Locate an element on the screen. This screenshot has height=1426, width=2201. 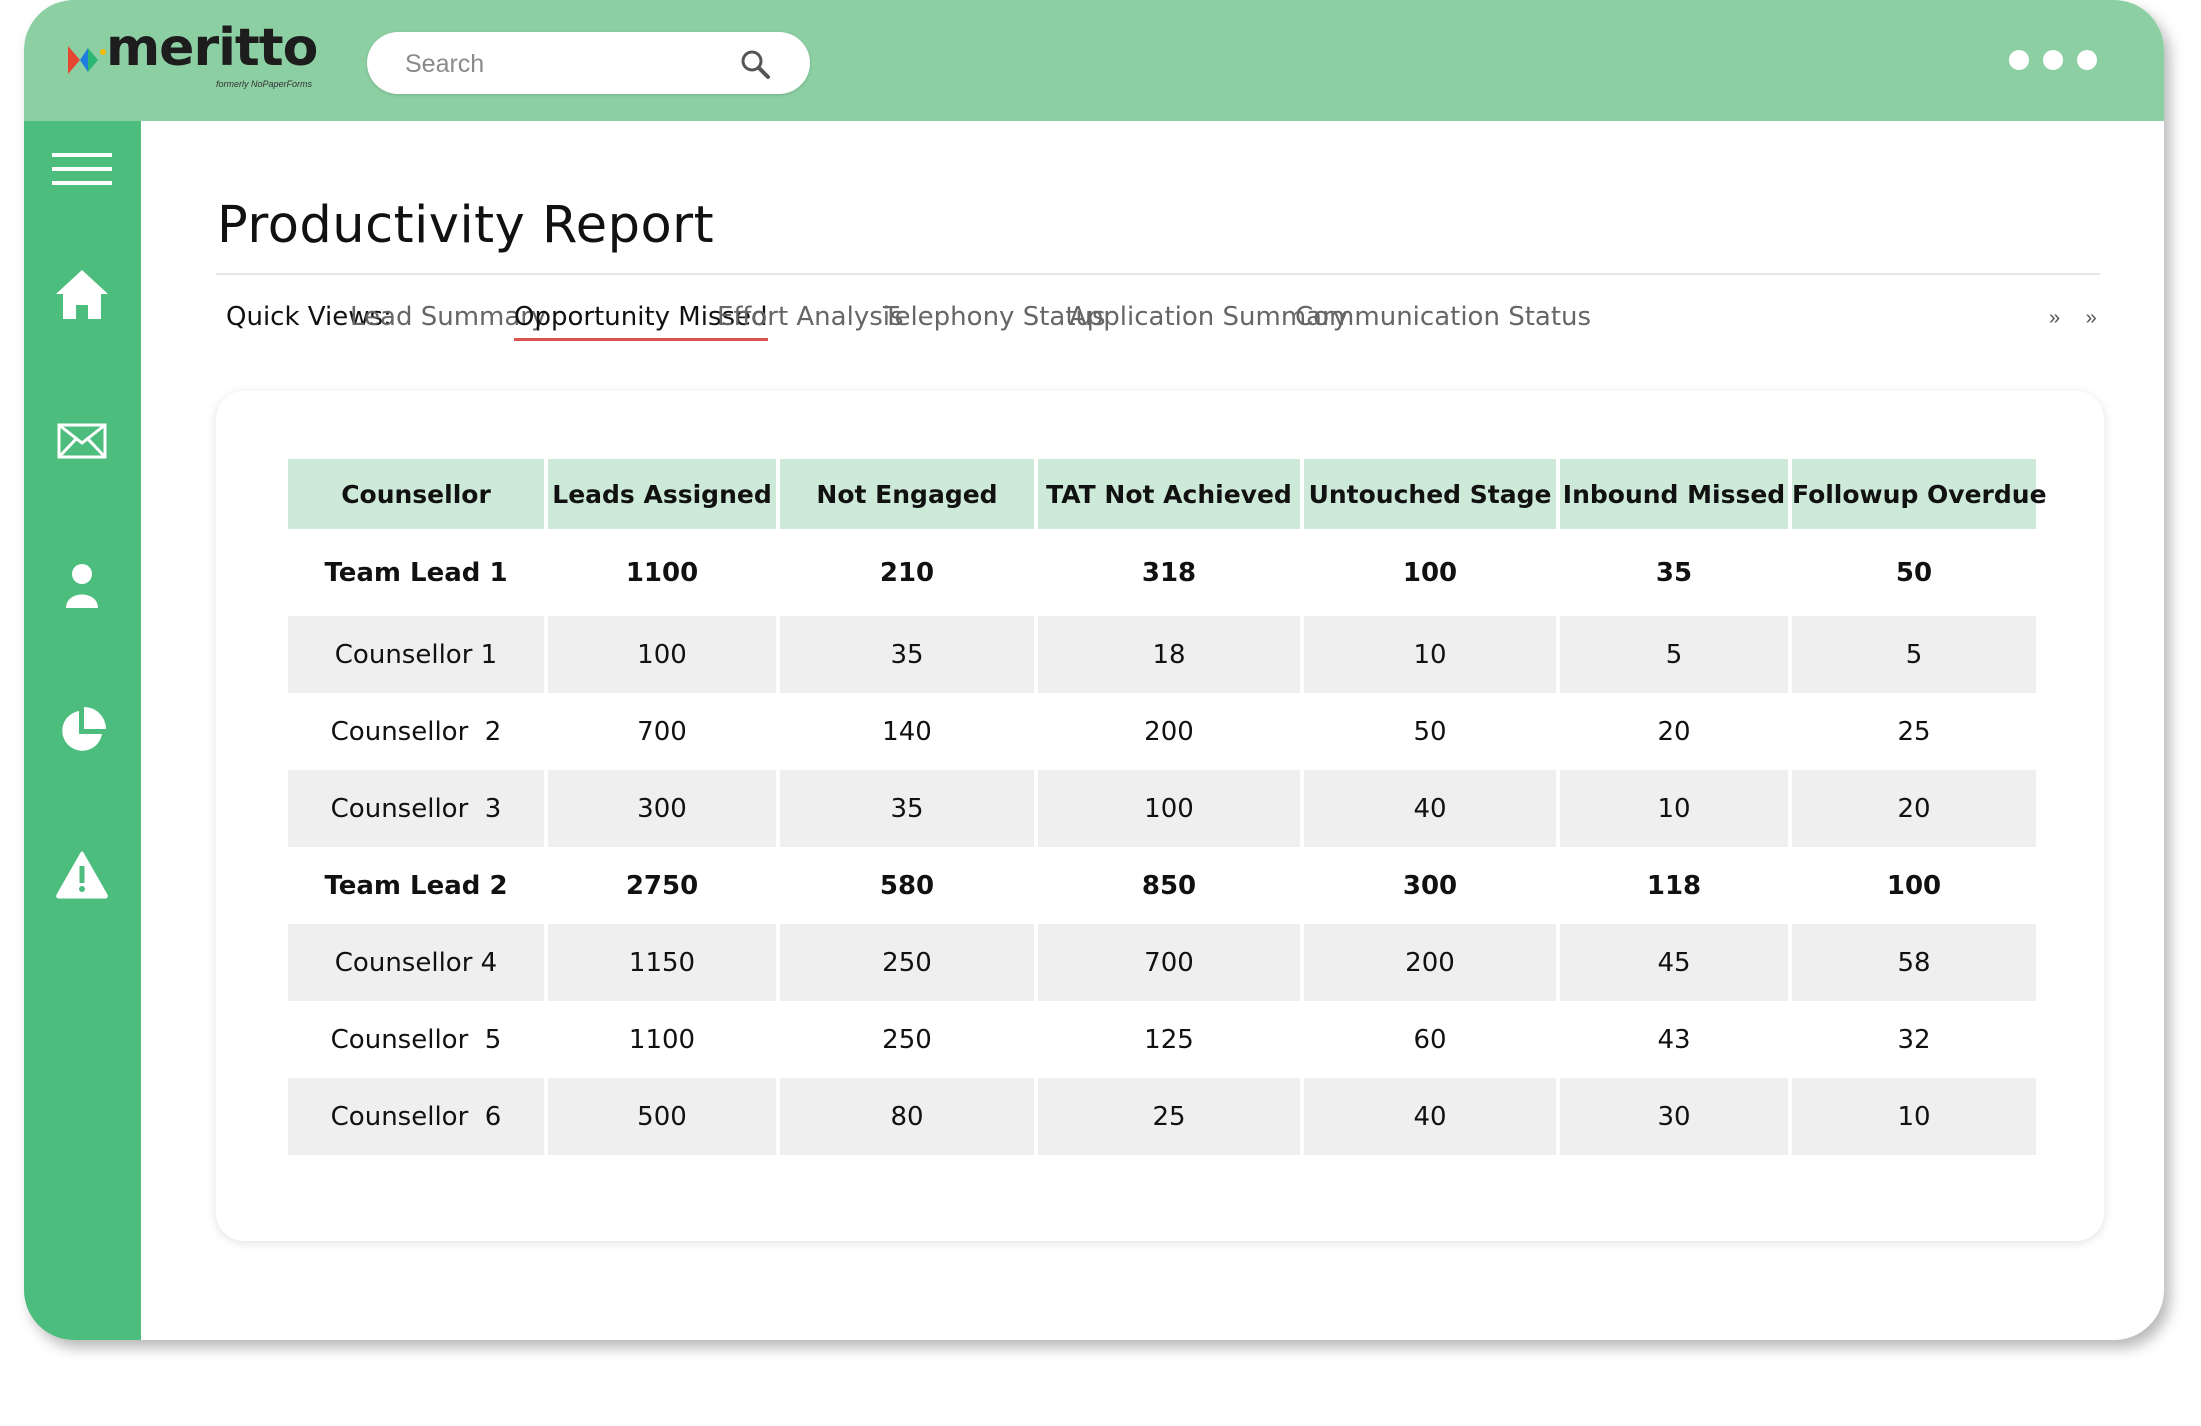
sidebar is located at coordinates (82, 730).